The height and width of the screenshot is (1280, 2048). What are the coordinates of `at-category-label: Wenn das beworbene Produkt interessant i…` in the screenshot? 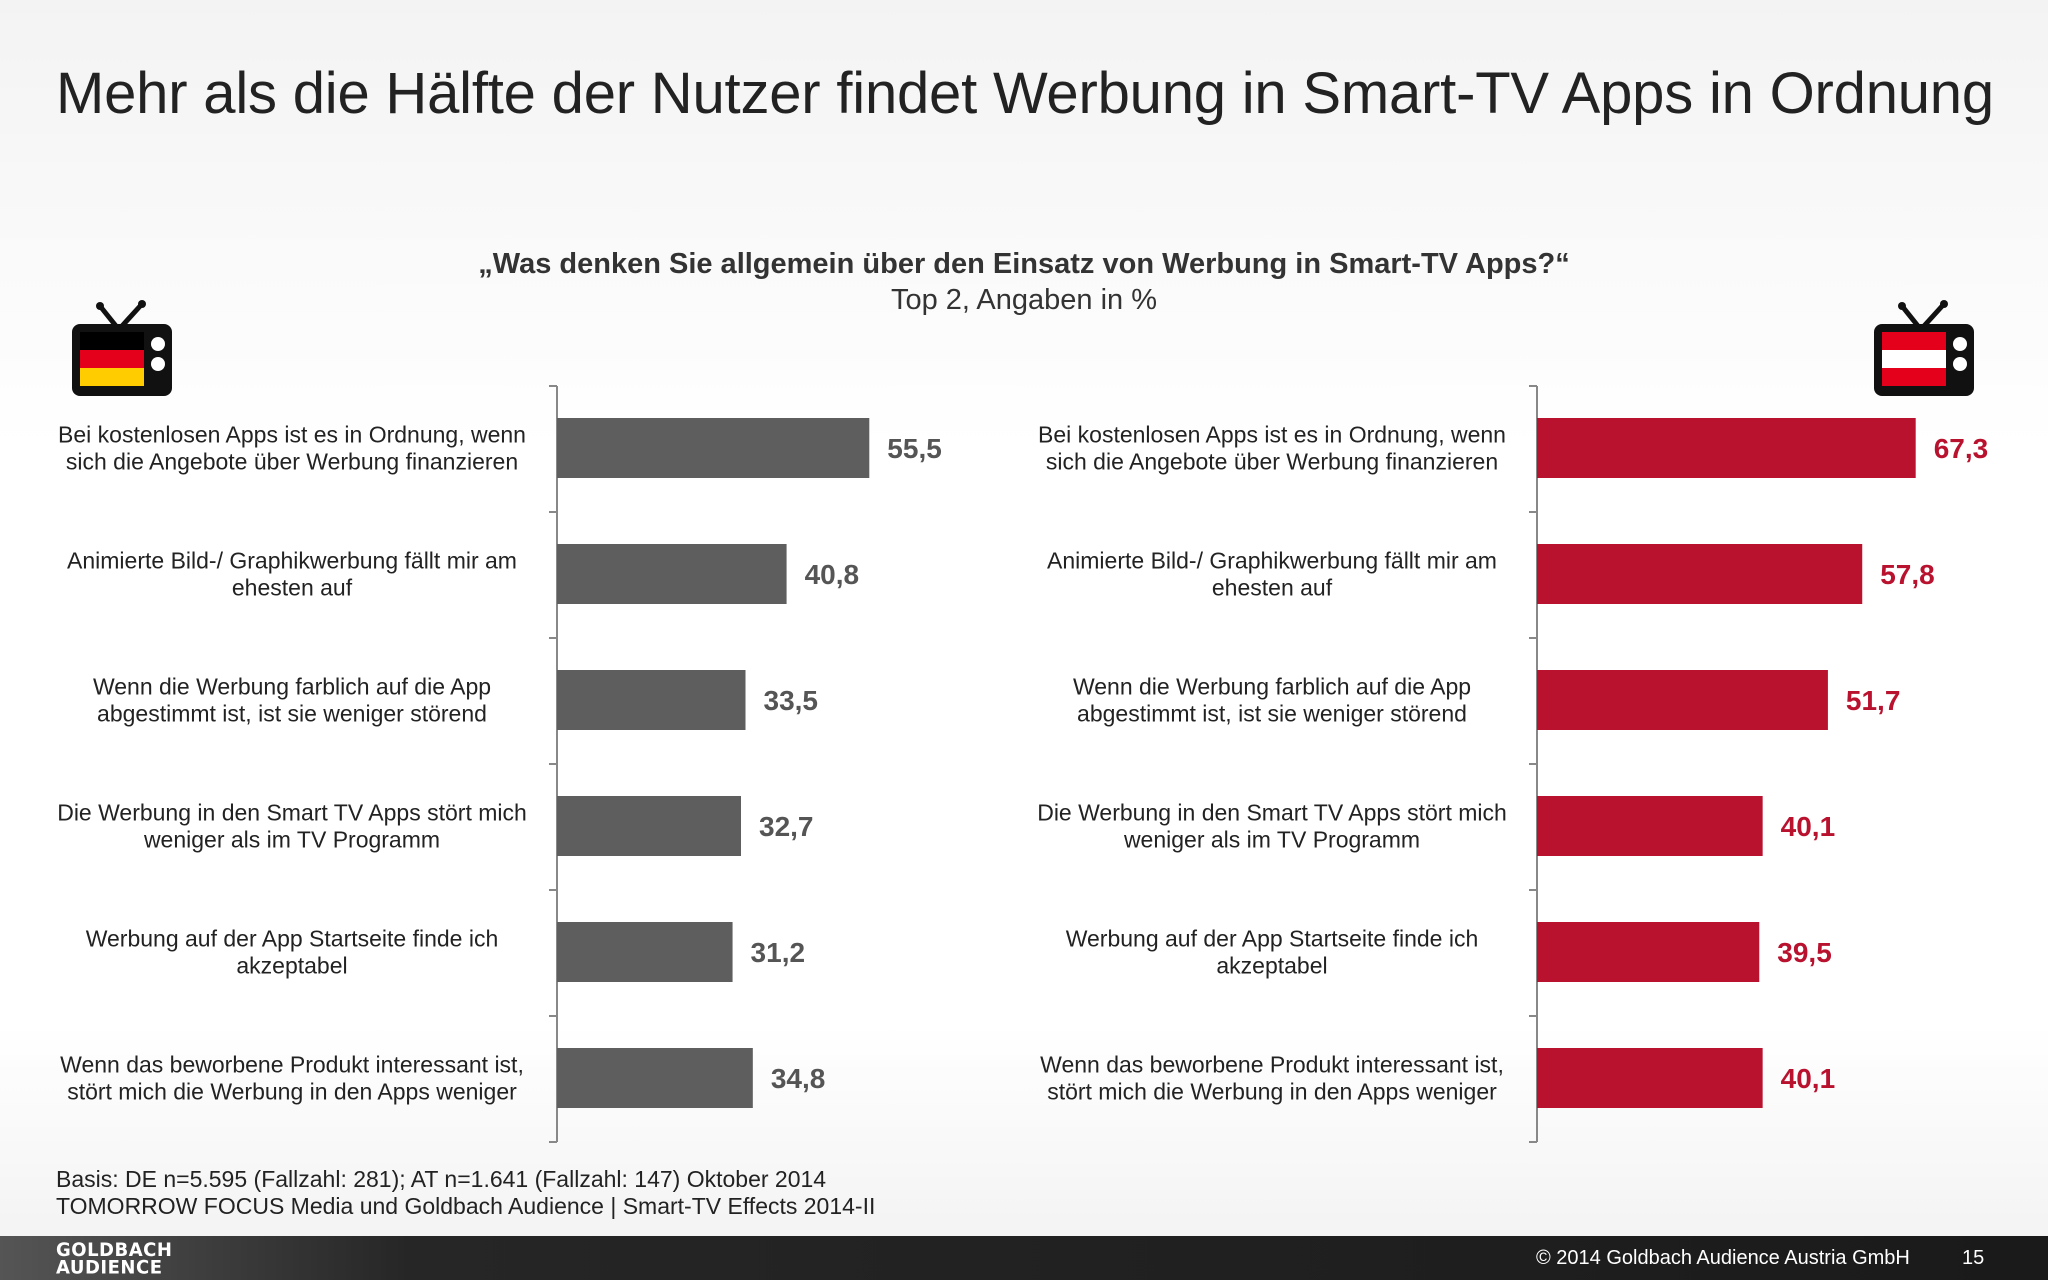 It's located at (1272, 1065).